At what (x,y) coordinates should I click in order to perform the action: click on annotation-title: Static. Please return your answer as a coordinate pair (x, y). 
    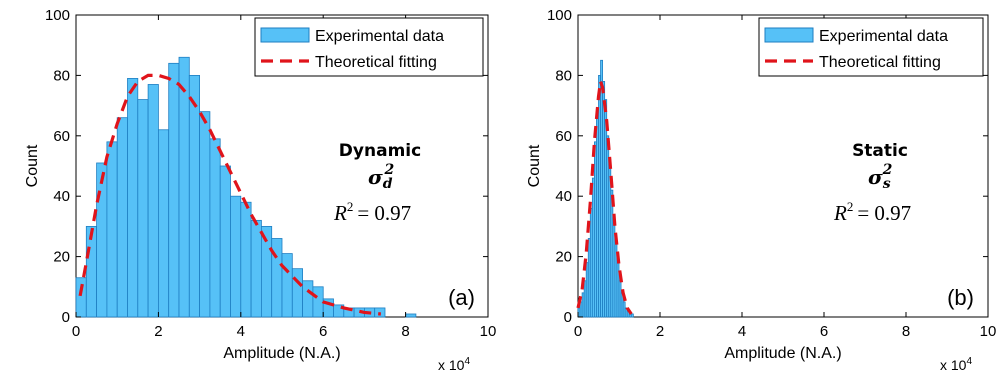
    Looking at the image, I should click on (880, 151).